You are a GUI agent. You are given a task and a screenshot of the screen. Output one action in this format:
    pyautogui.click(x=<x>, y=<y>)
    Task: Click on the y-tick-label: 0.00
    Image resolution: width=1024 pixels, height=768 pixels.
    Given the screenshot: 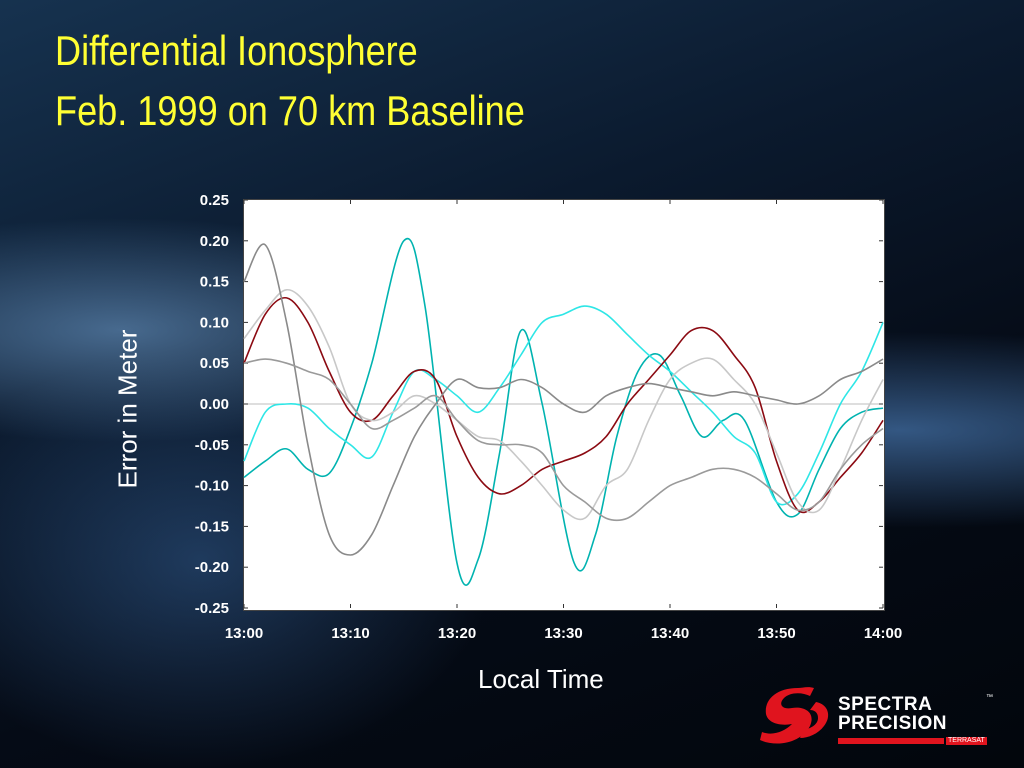 What is the action you would take?
    pyautogui.click(x=214, y=404)
    